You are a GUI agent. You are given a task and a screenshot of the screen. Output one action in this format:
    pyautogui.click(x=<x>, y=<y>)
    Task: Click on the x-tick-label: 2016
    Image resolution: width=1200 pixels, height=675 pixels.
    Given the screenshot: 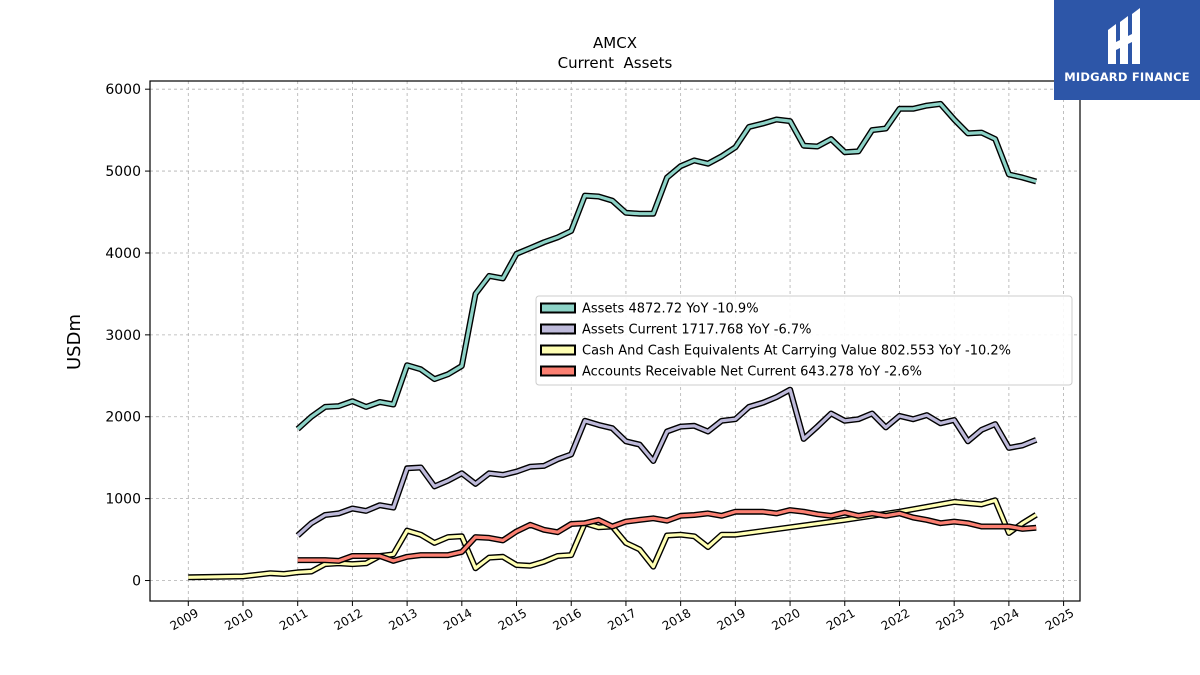 What is the action you would take?
    pyautogui.click(x=567, y=619)
    